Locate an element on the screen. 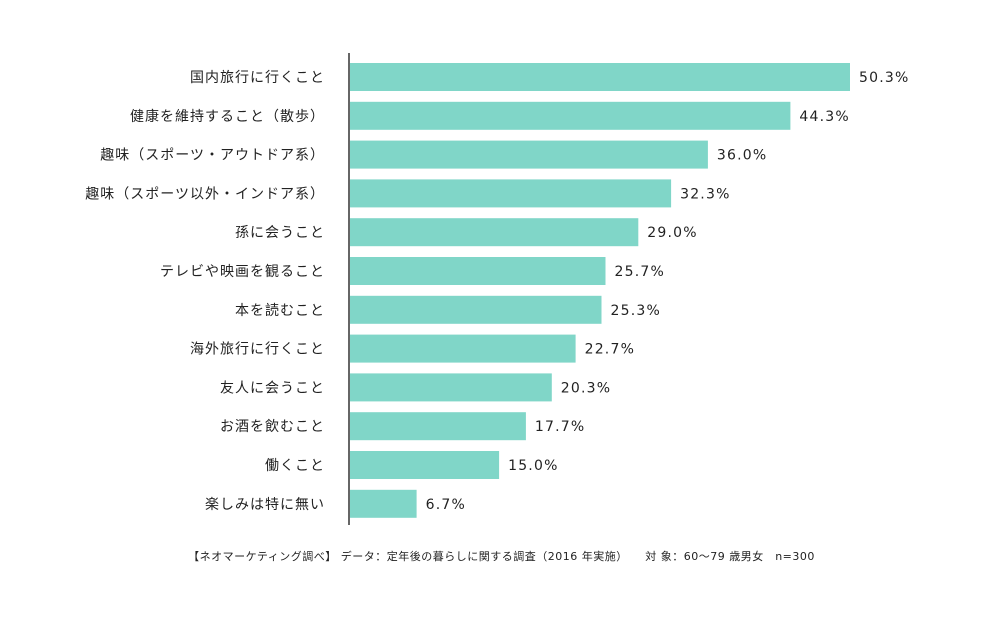 Image resolution: width=1003 pixels, height=620 pixels. value-label-7: 22.7% is located at coordinates (610, 350).